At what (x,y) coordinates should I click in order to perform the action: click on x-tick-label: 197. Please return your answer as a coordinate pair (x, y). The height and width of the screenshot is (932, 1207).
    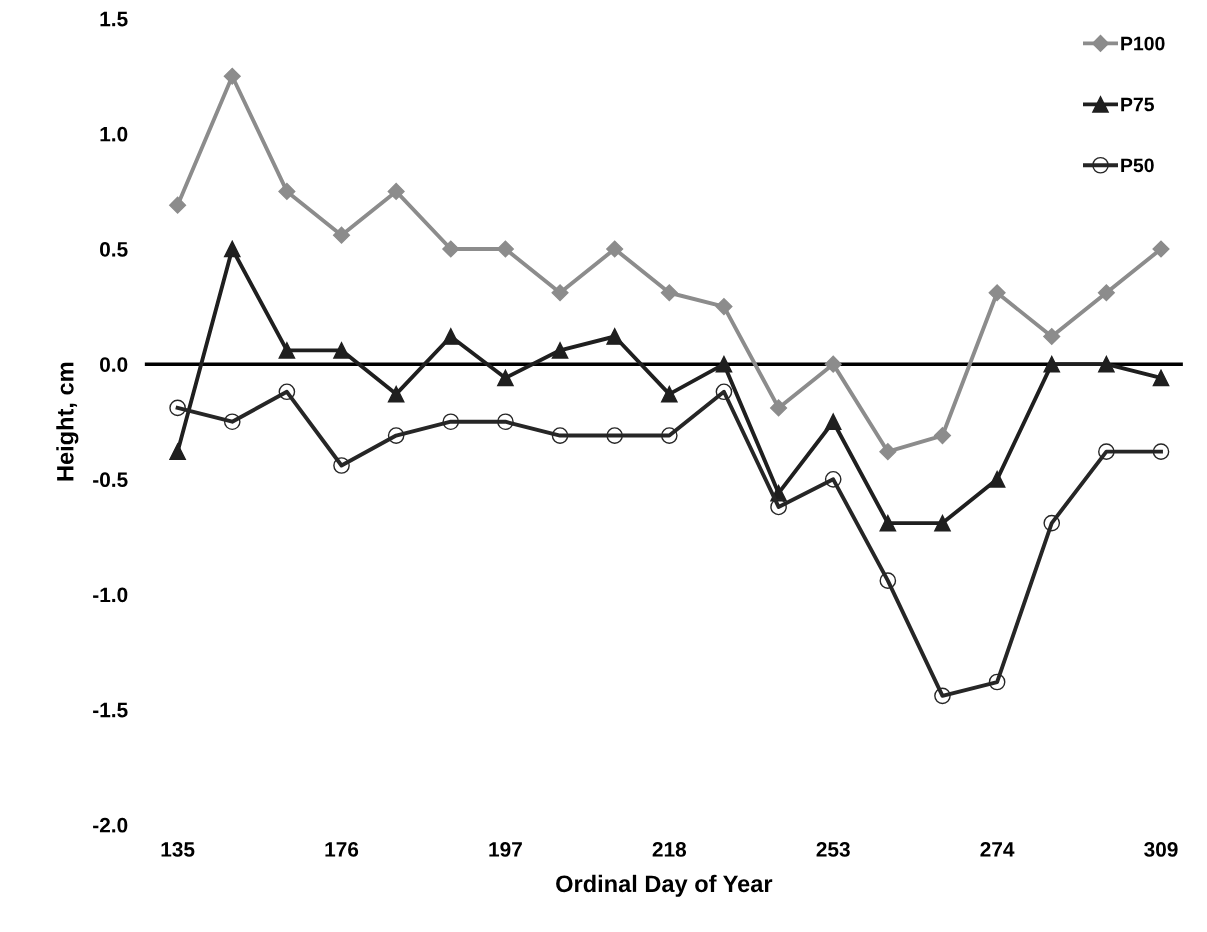
    Looking at the image, I should click on (505, 849).